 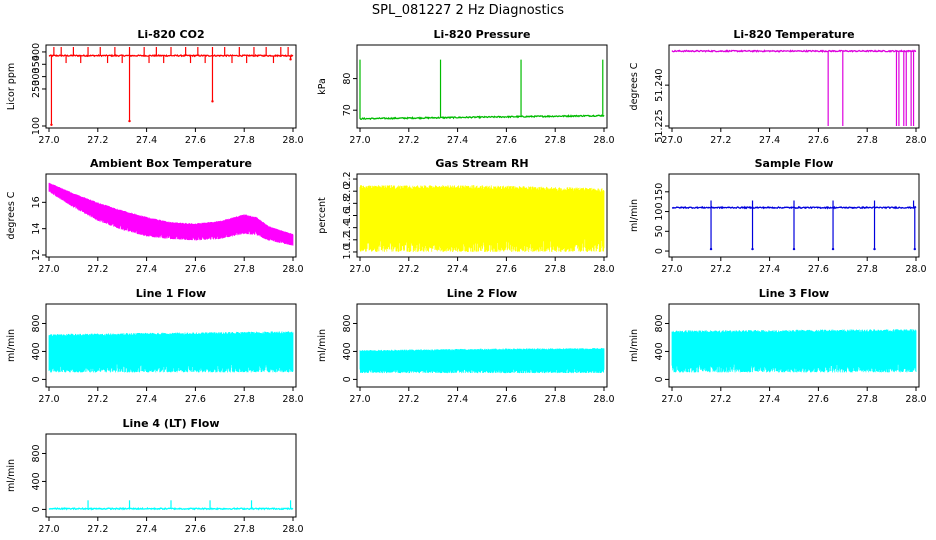 I want to click on chart-title: Li-820 Temperature, so click(x=793, y=34).